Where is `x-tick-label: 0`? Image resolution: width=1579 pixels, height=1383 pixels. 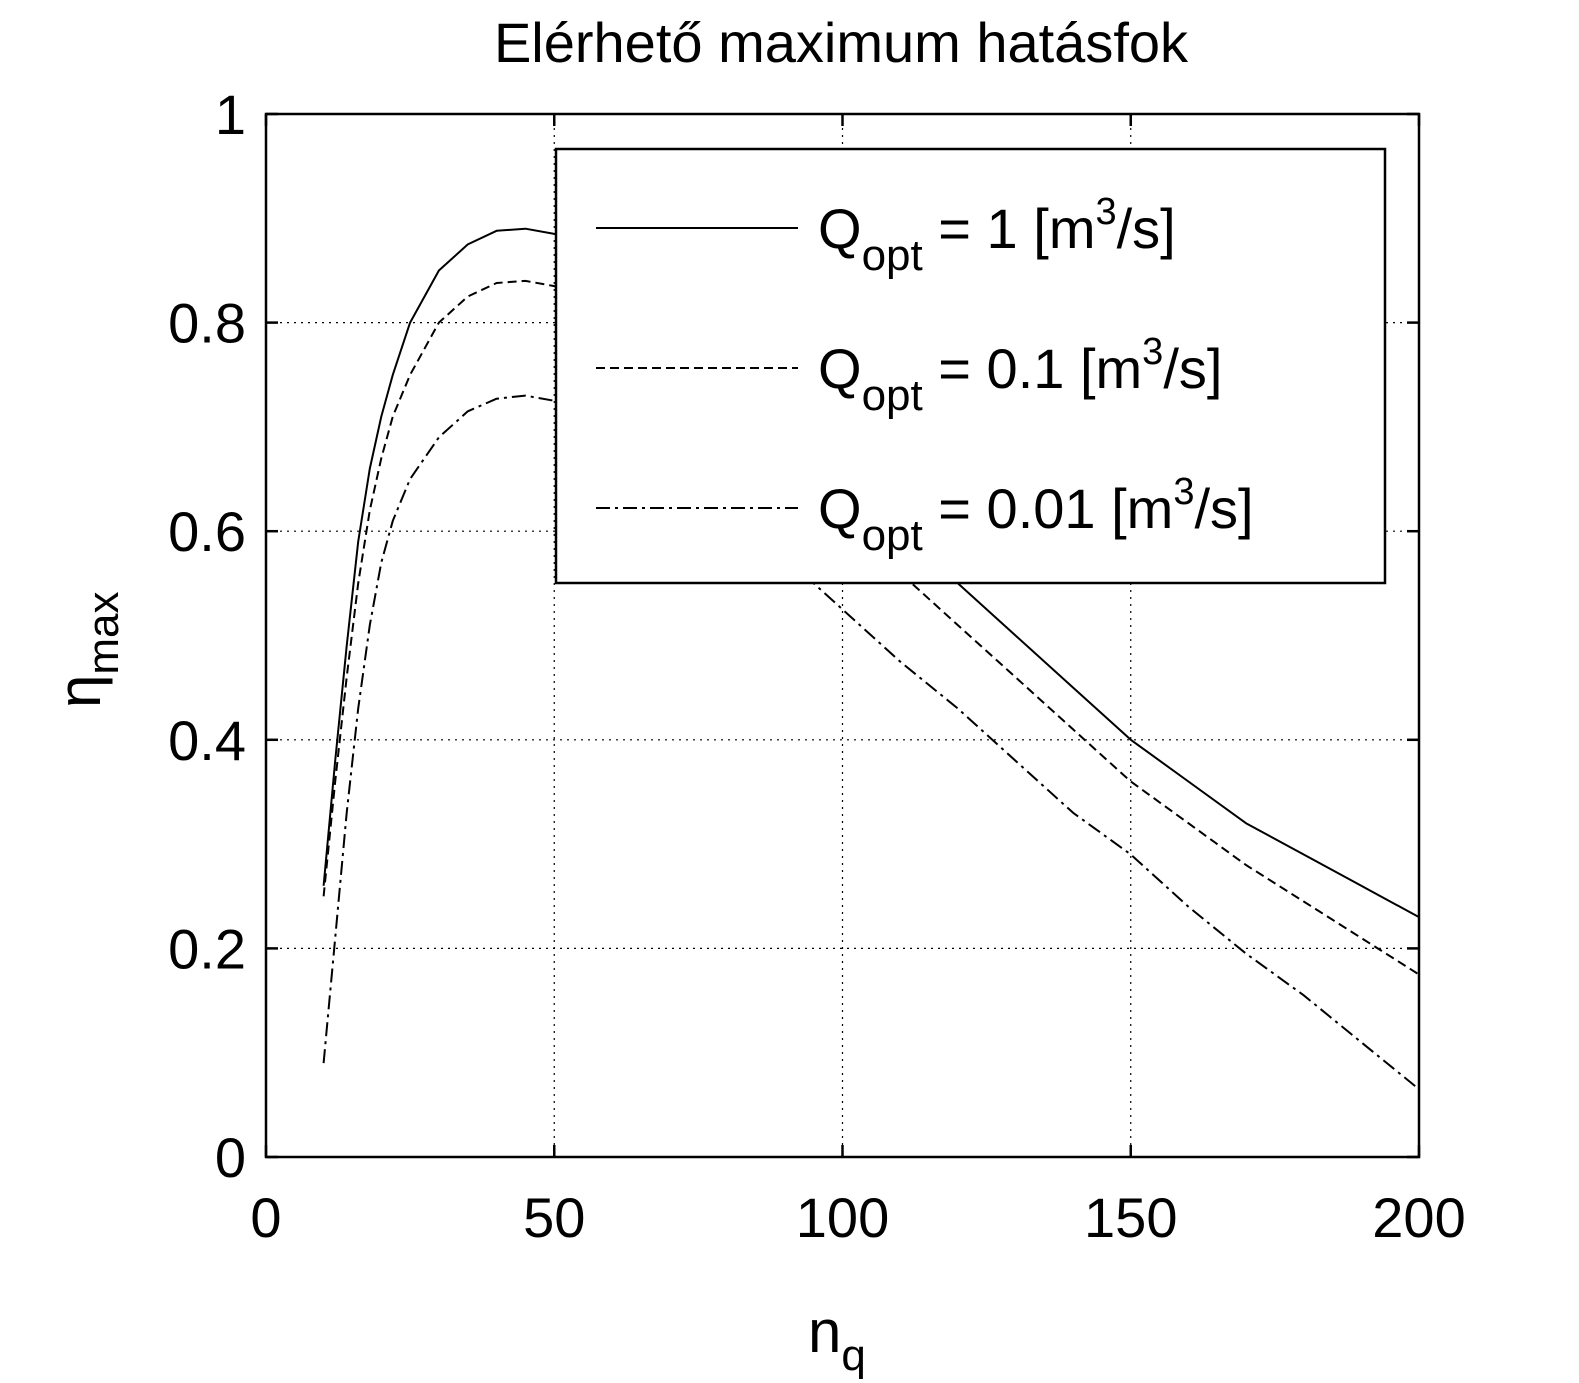 x-tick-label: 0 is located at coordinates (265, 1217).